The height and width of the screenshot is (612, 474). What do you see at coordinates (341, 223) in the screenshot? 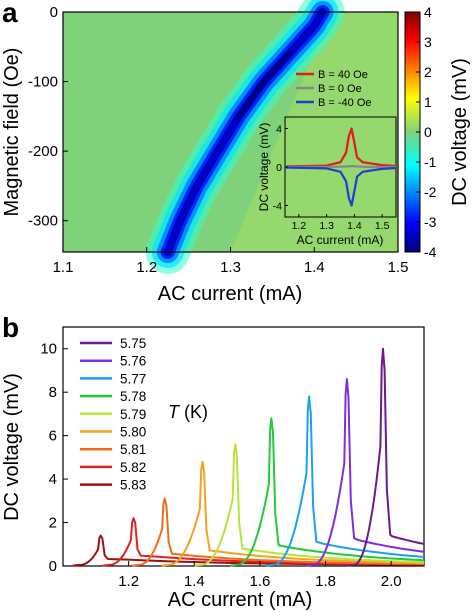
I see `inset-x-ticks: 1.2 1.3 1.4 1.5` at bounding box center [341, 223].